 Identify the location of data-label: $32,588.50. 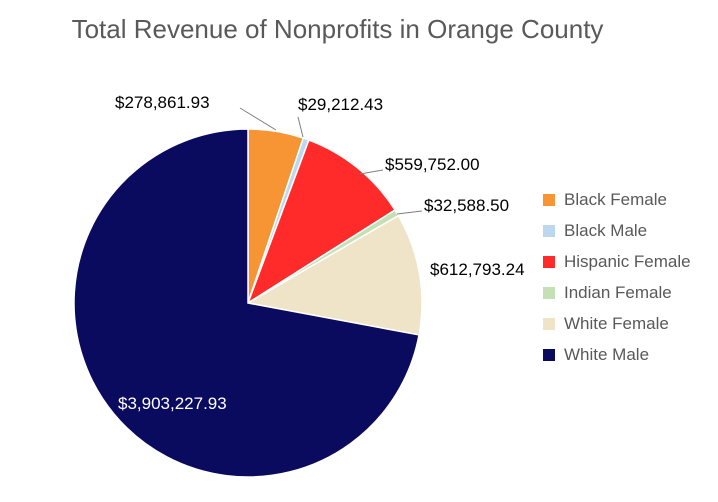
(466, 205).